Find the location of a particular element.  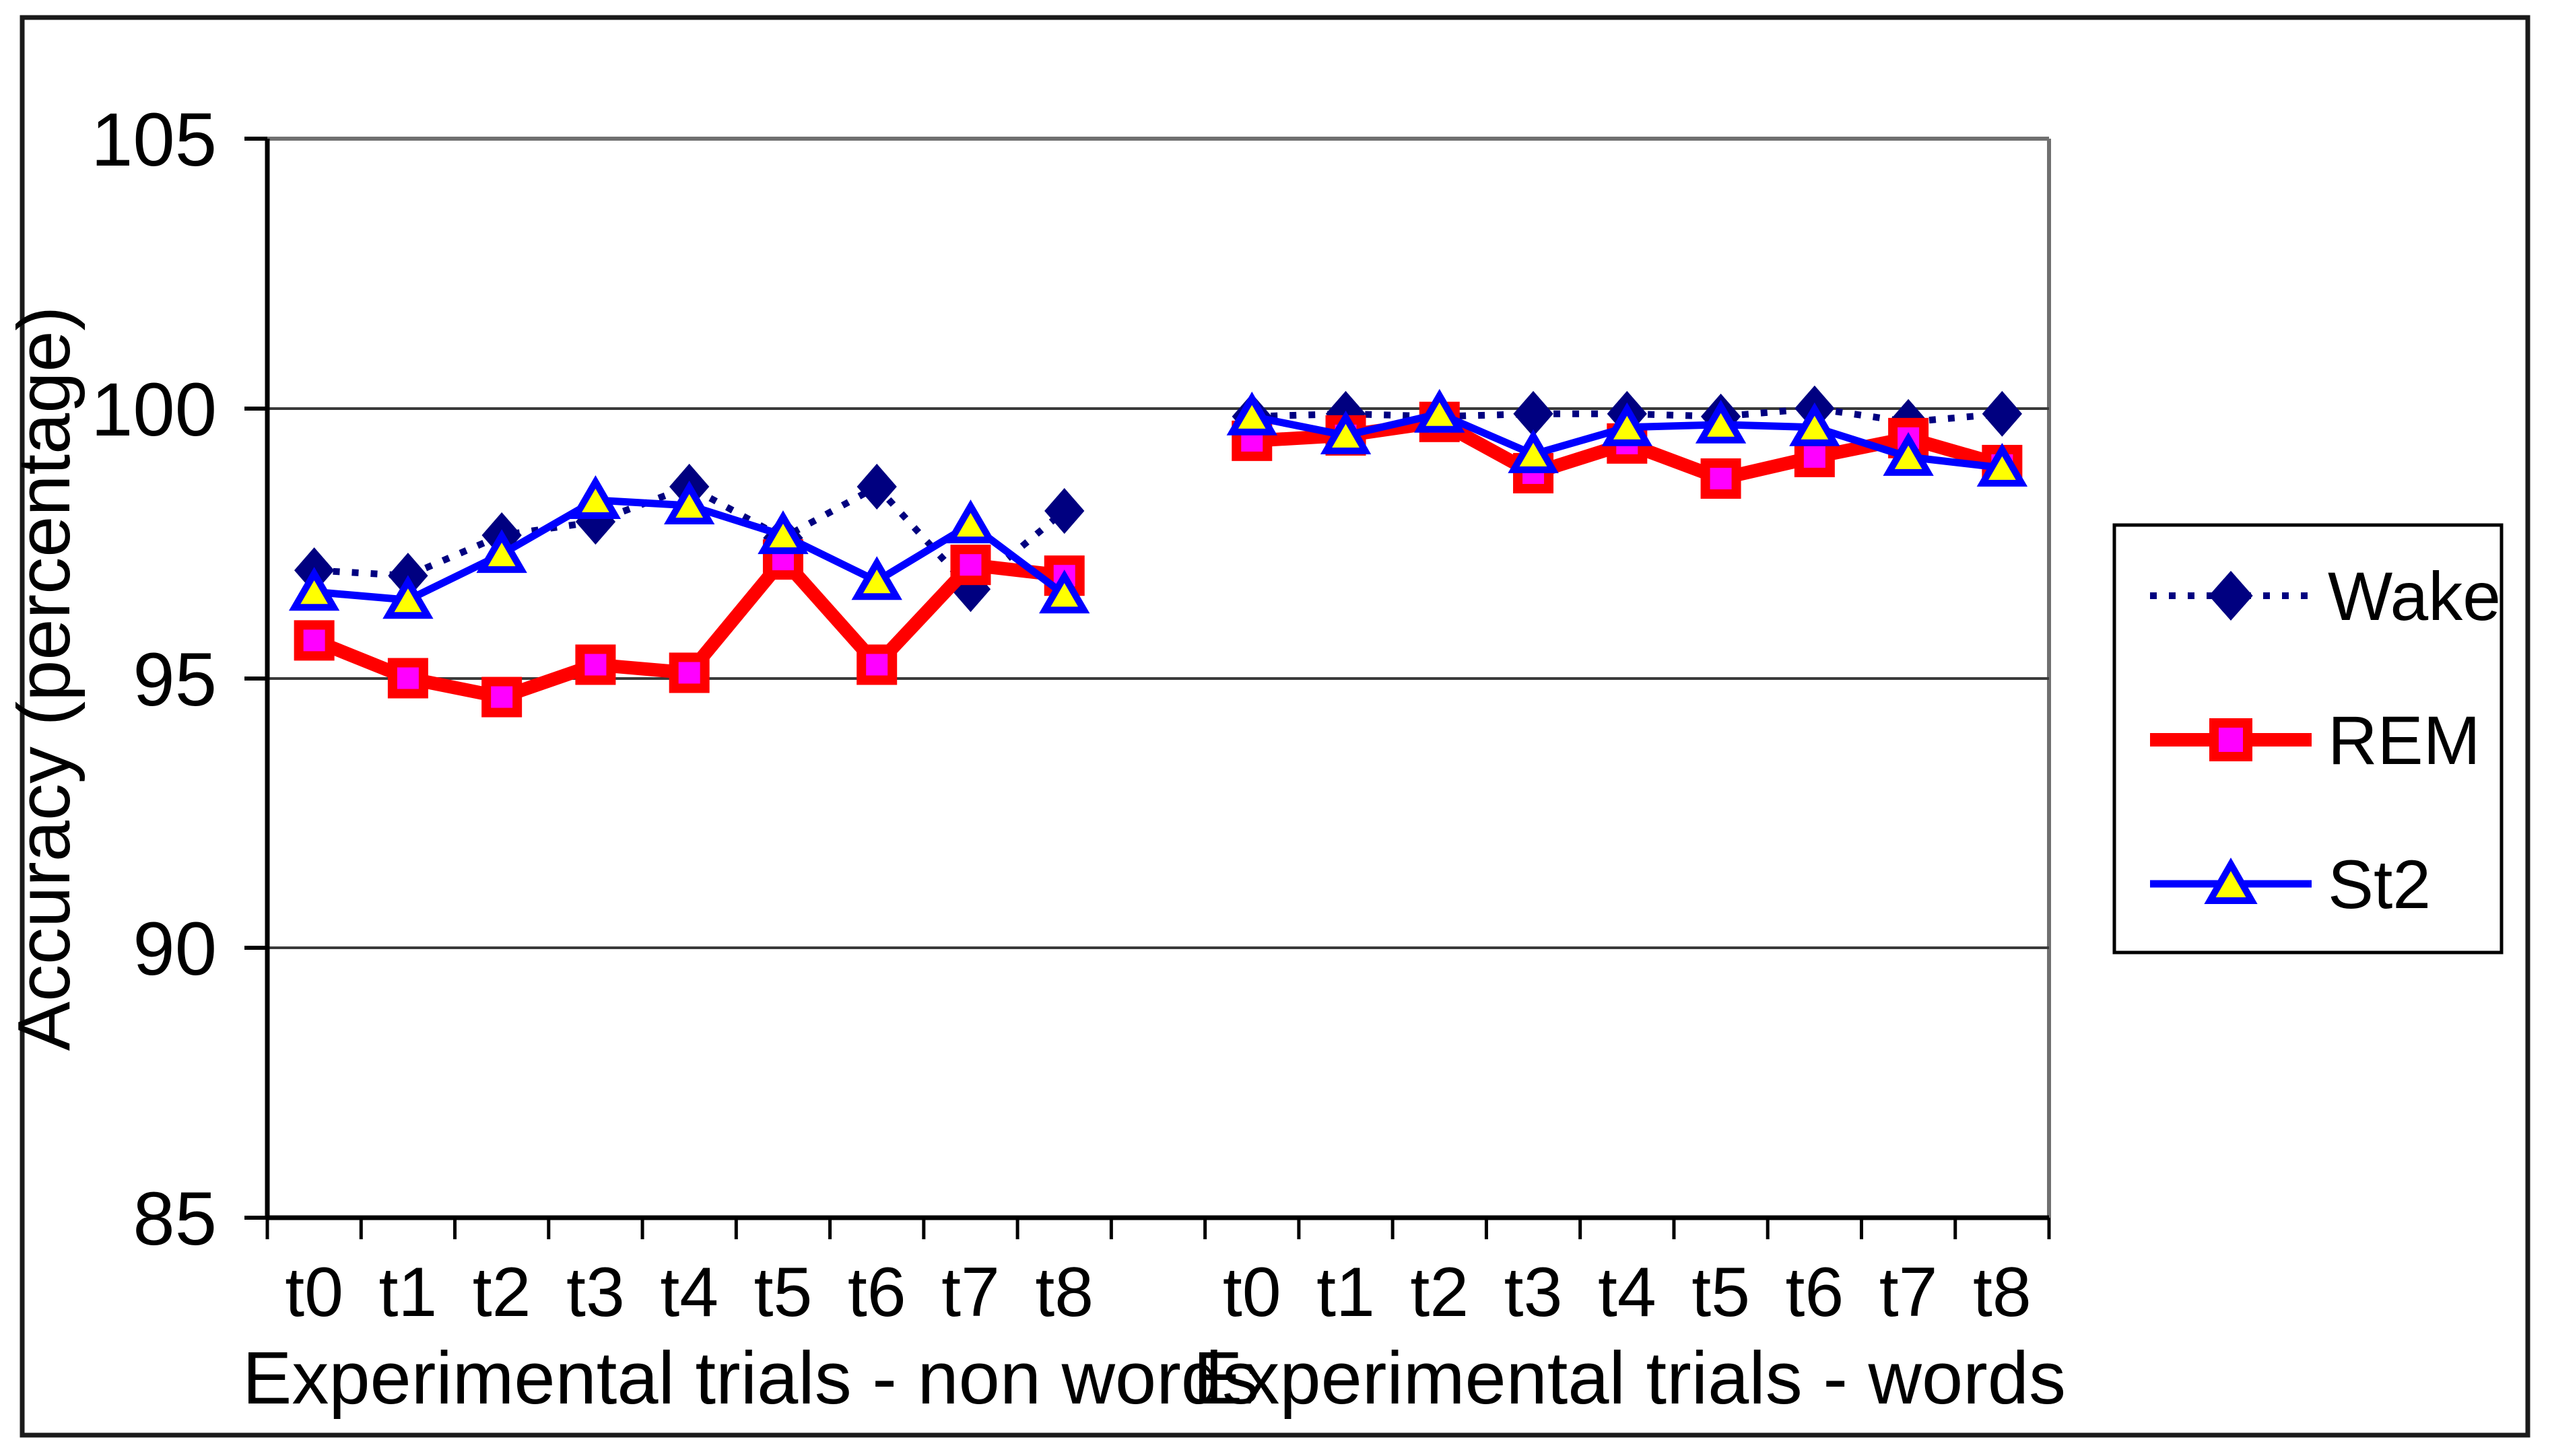

x-tick-label-t5-nonwords: t5 is located at coordinates (783, 1292).